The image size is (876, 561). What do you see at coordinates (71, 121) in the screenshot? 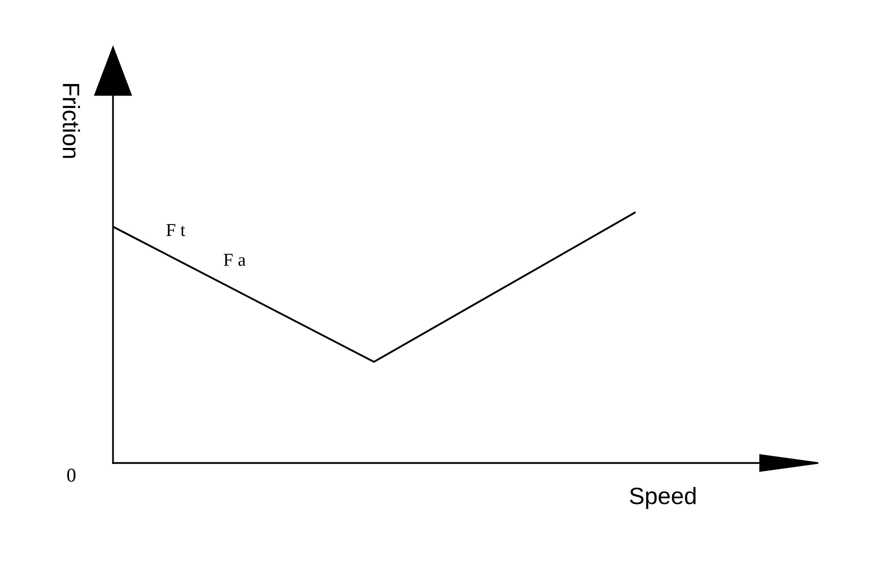
I see `y-axis-title: Friction` at bounding box center [71, 121].